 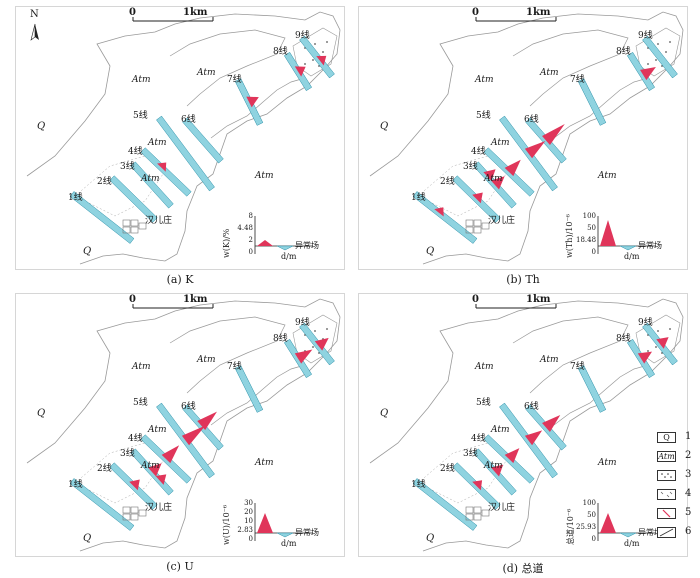 What do you see at coordinates (666, 475) in the screenshot?
I see `legend-symbol-granite` at bounding box center [666, 475].